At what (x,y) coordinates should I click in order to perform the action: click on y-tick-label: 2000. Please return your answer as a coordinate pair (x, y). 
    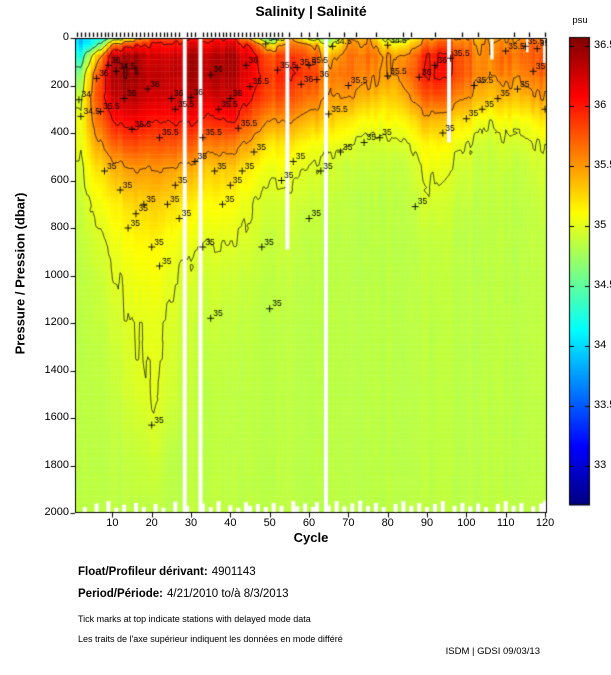
    Looking at the image, I should click on (56, 512).